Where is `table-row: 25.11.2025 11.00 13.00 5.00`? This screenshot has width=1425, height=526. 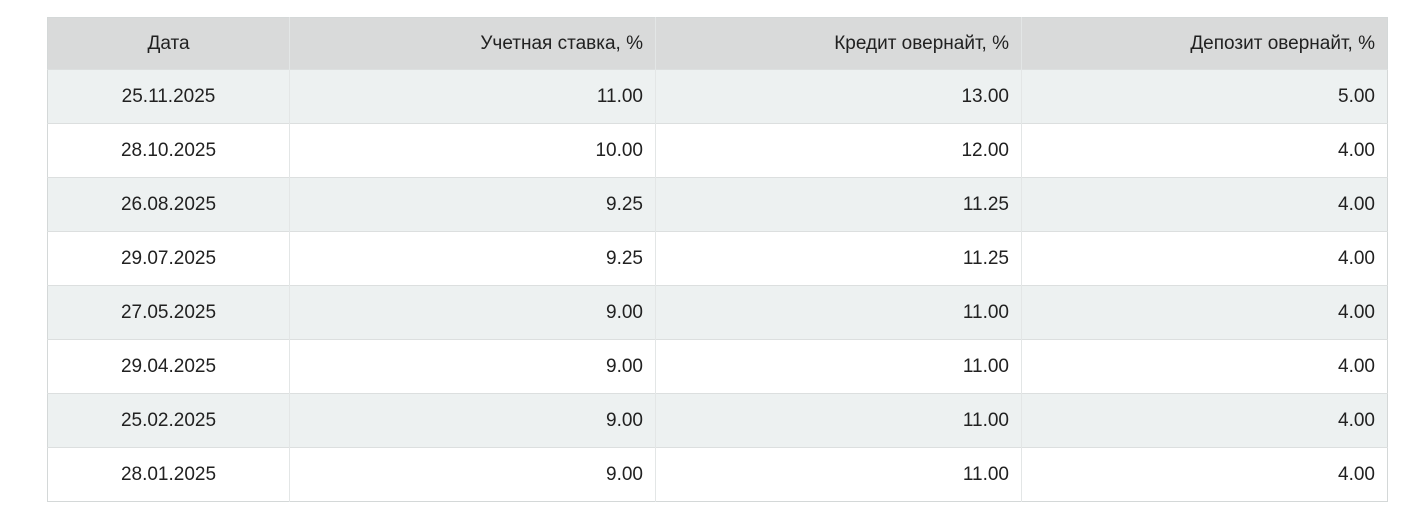 table-row: 25.11.2025 11.00 13.00 5.00 is located at coordinates (717, 96).